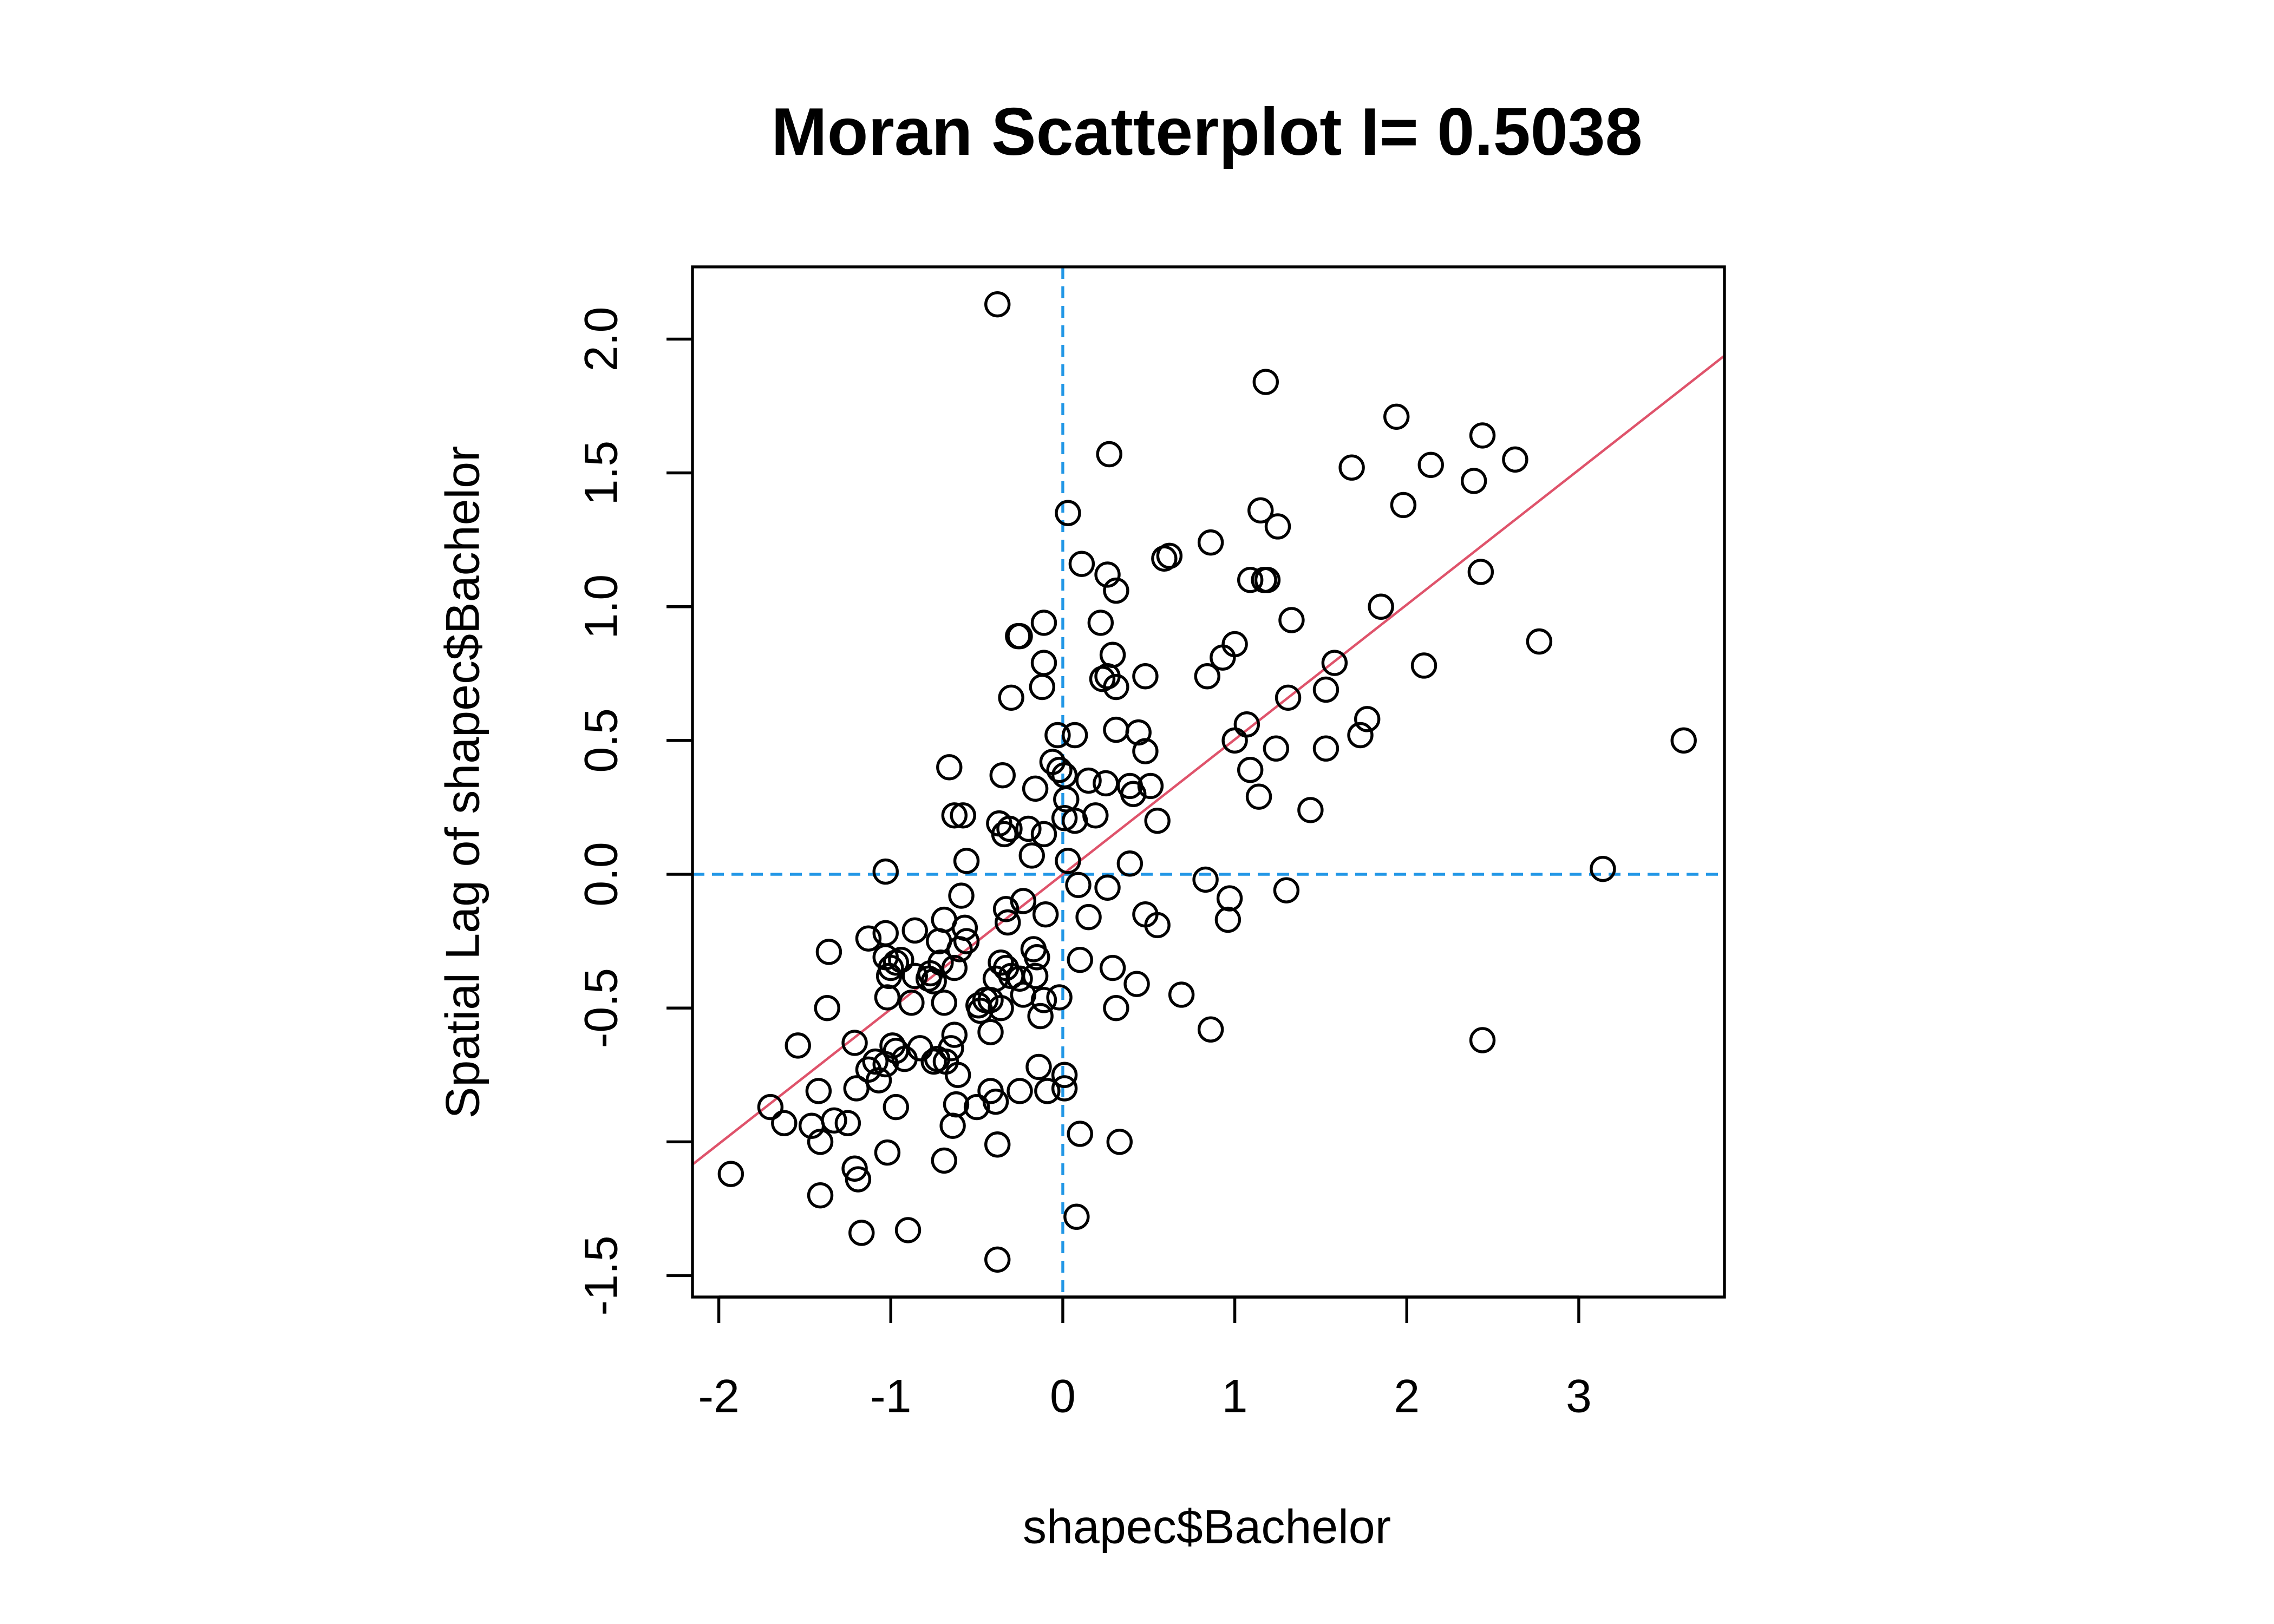  Describe the element at coordinates (1207, 132) in the screenshot. I see `chart-title: Moran Scatterplot I= 0.5038` at that location.